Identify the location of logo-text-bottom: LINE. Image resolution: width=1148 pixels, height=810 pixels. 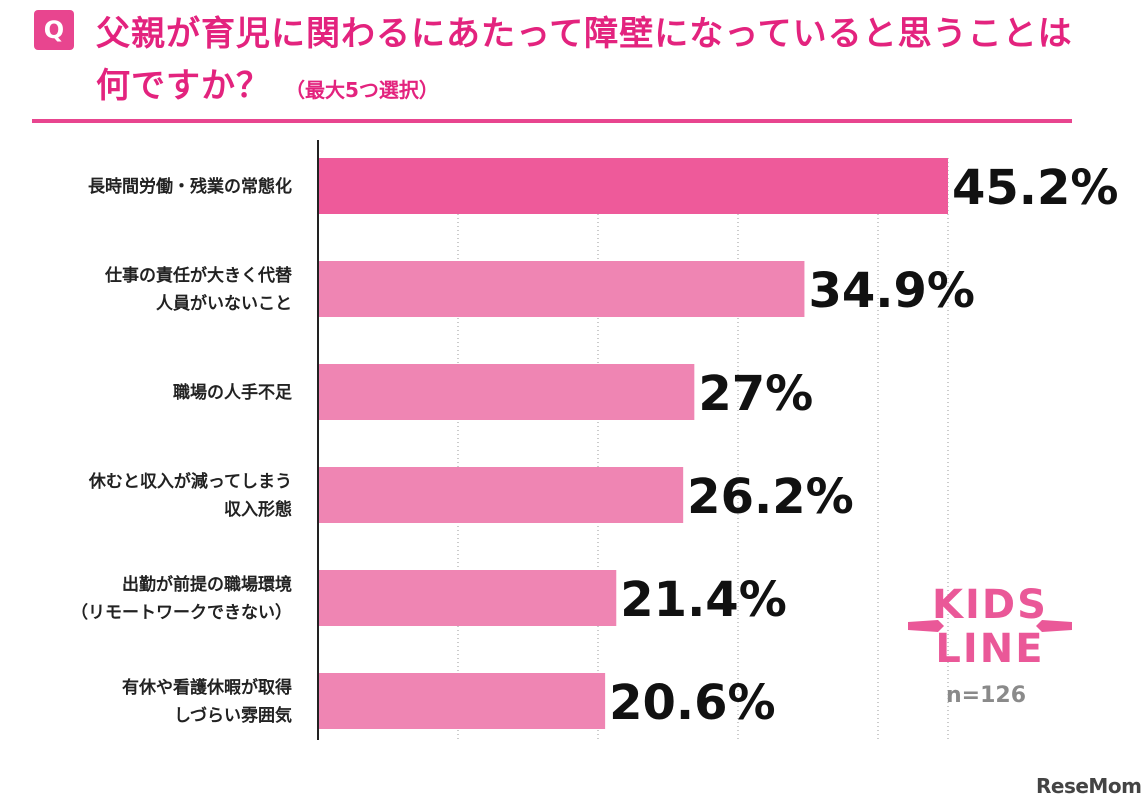
(989, 649).